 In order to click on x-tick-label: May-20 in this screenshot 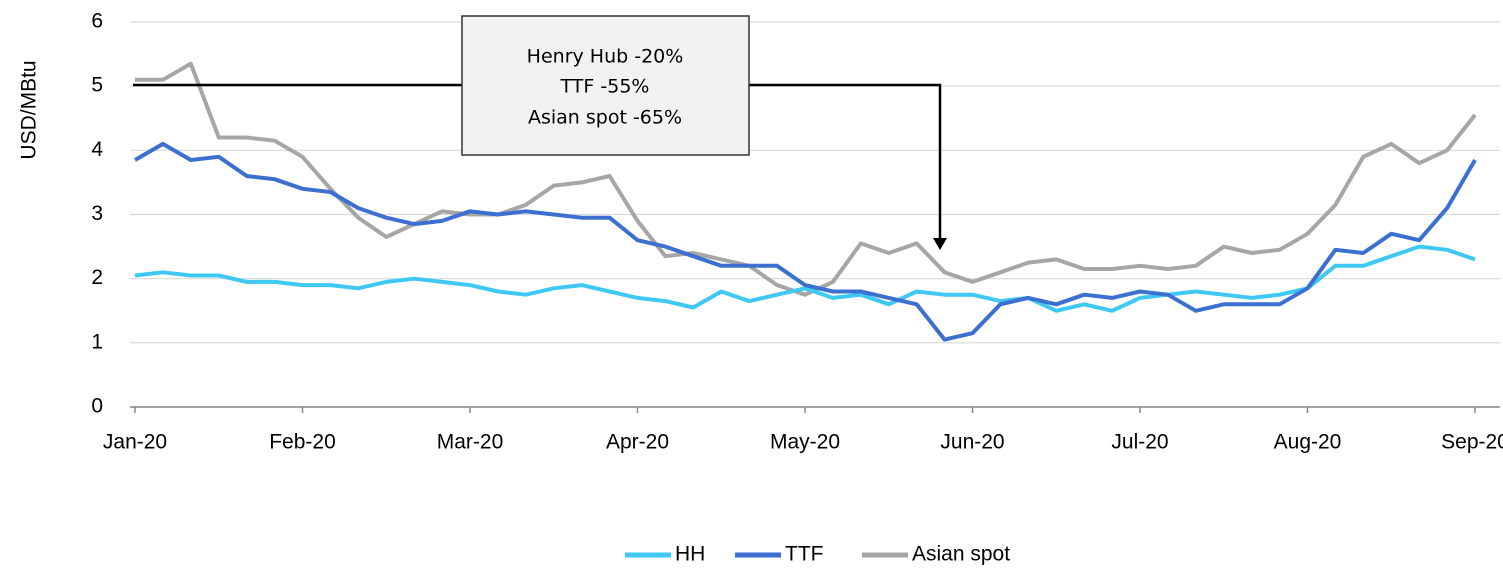, I will do `click(805, 442)`.